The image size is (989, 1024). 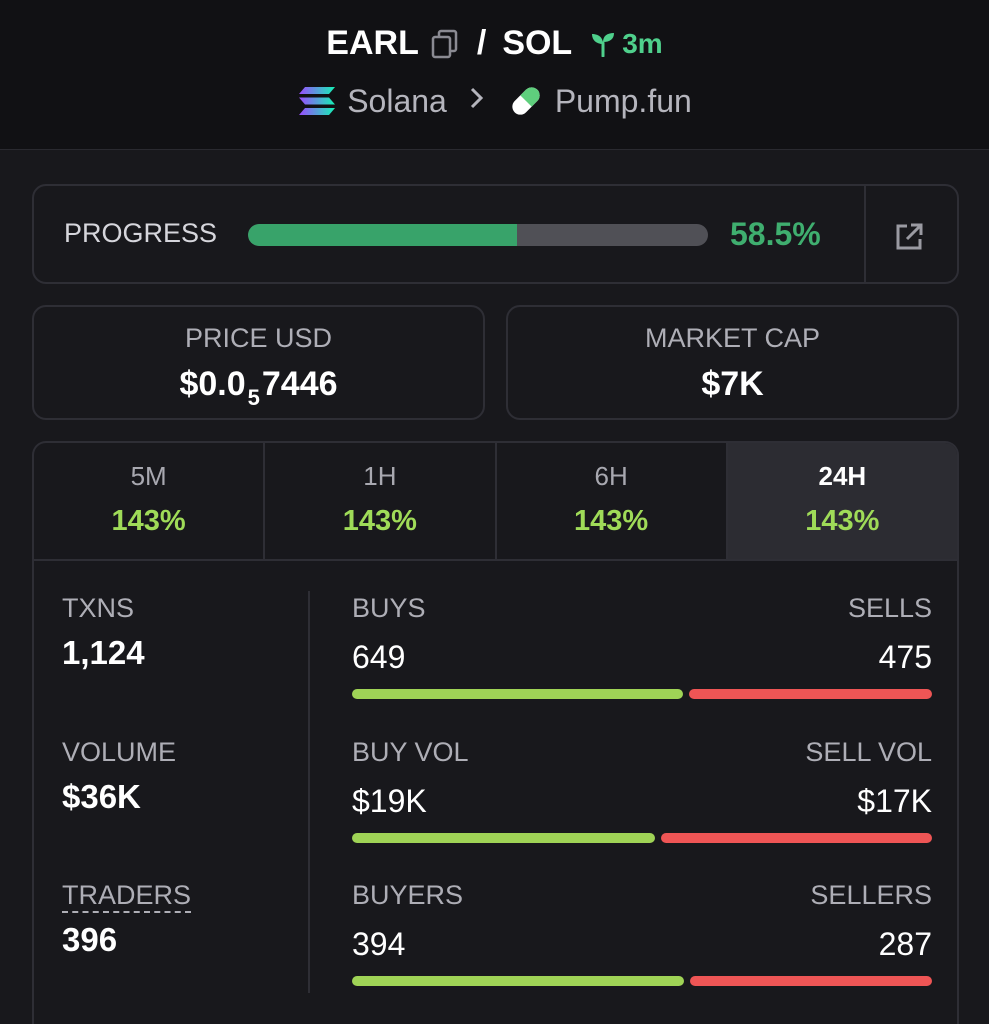 What do you see at coordinates (372, 43) in the screenshot?
I see `token-symbol: EARL` at bounding box center [372, 43].